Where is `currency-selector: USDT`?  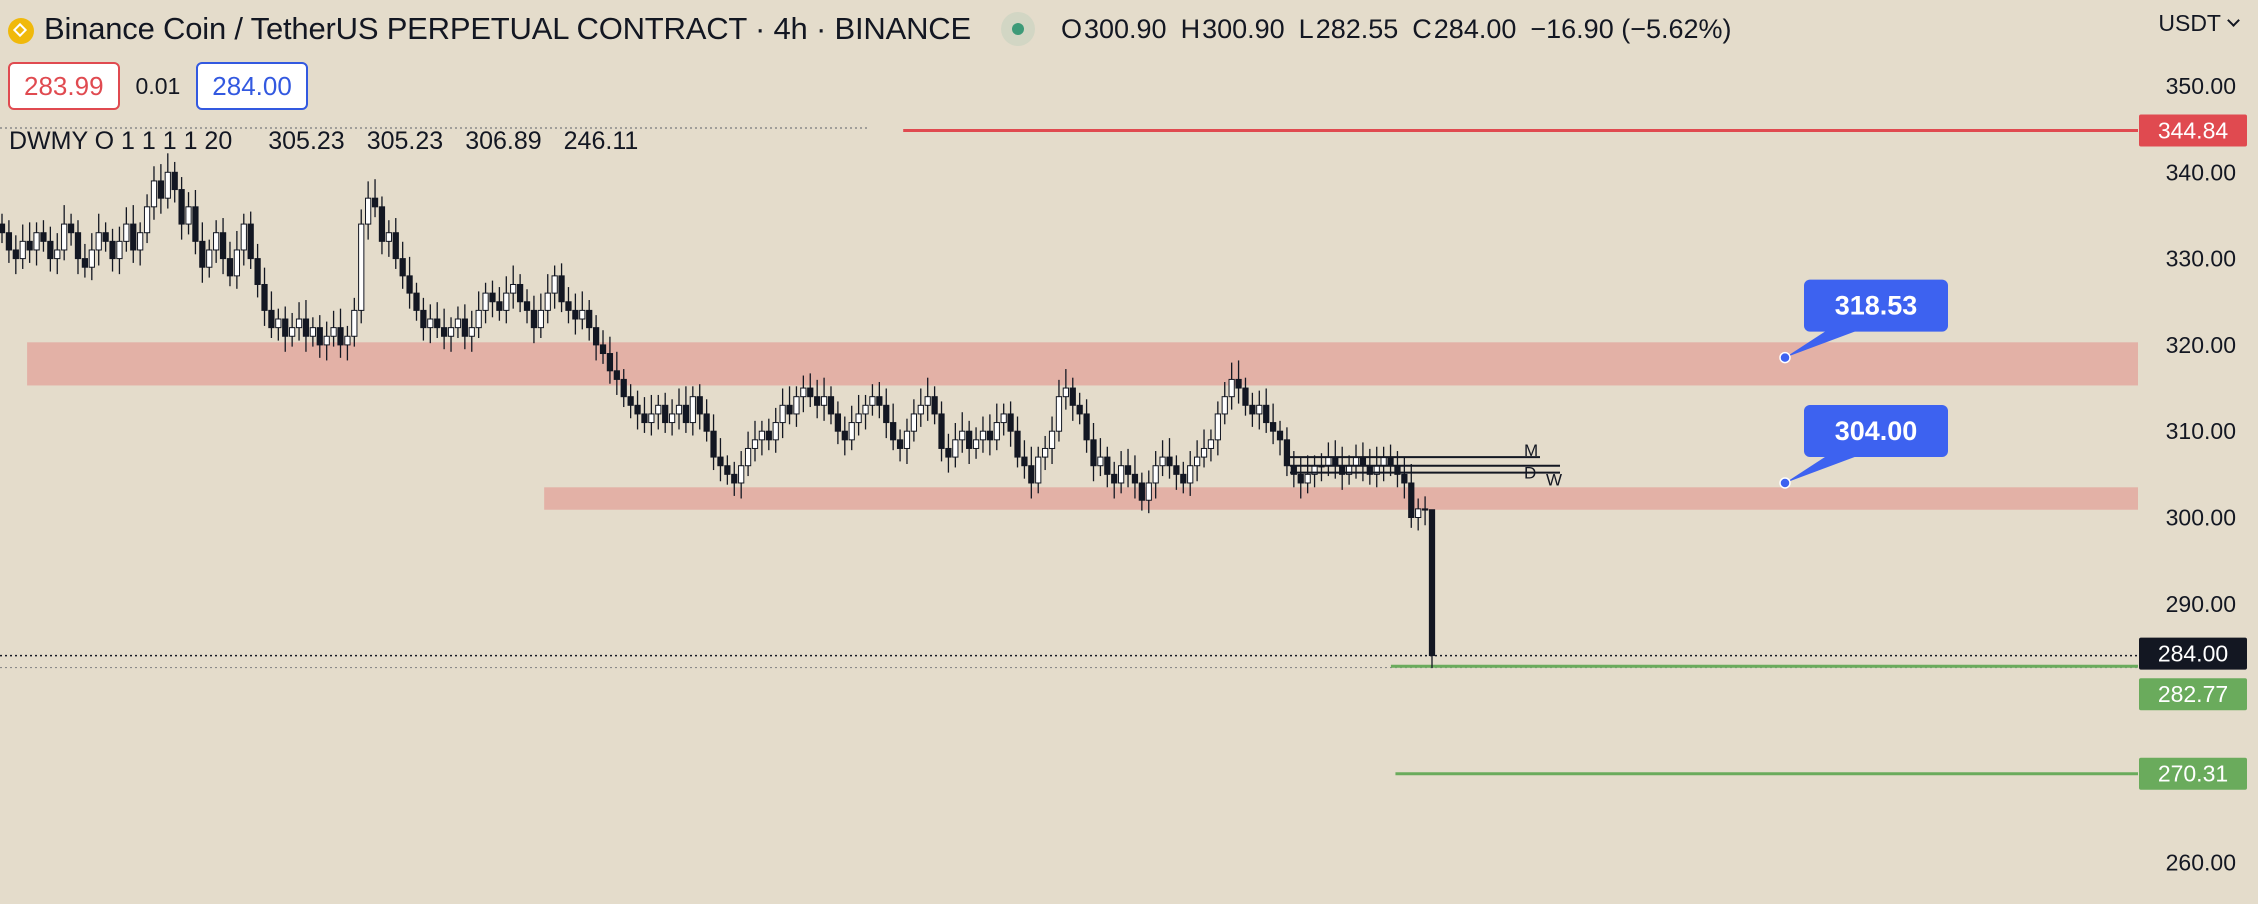
currency-selector: USDT is located at coordinates (2199, 23).